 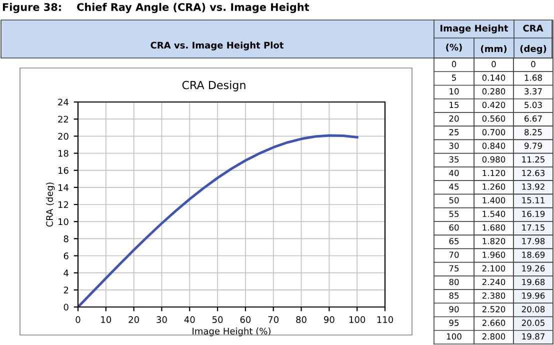 What do you see at coordinates (454, 214) in the screenshot?
I see `y-tick-label: 55` at bounding box center [454, 214].